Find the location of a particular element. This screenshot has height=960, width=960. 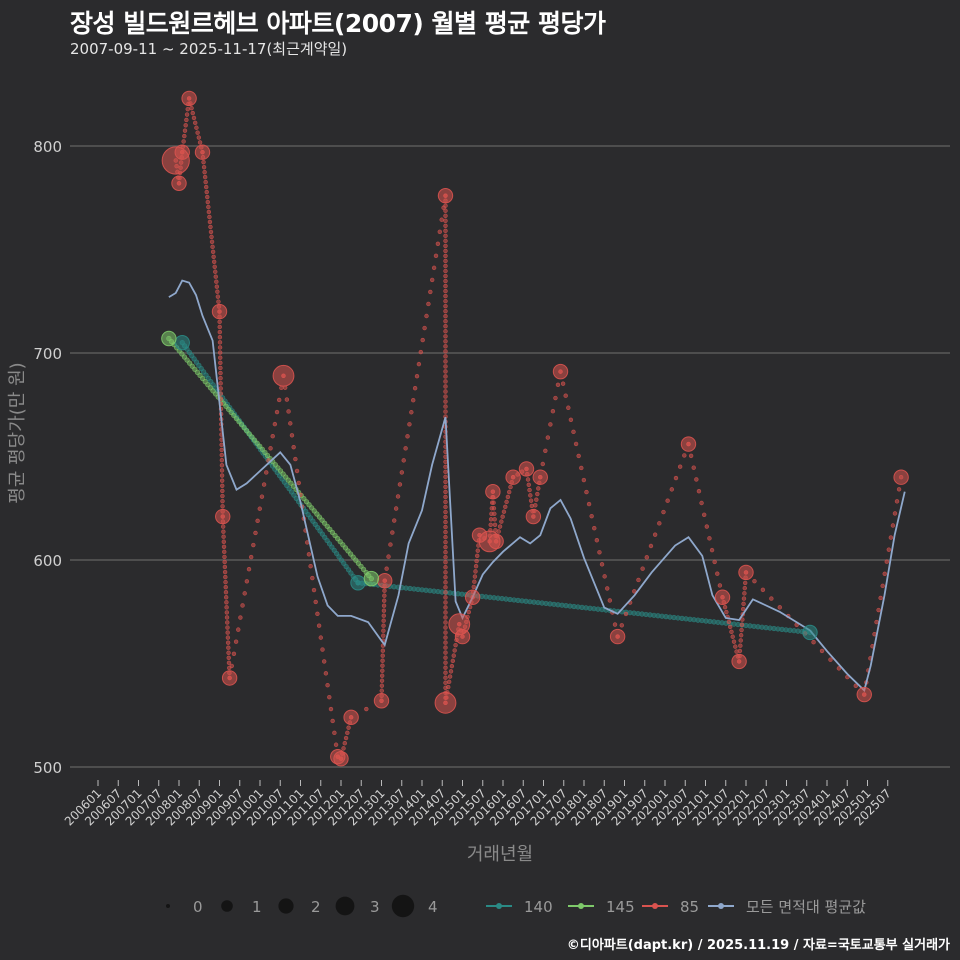

size-legend-label: 3 is located at coordinates (375, 907).